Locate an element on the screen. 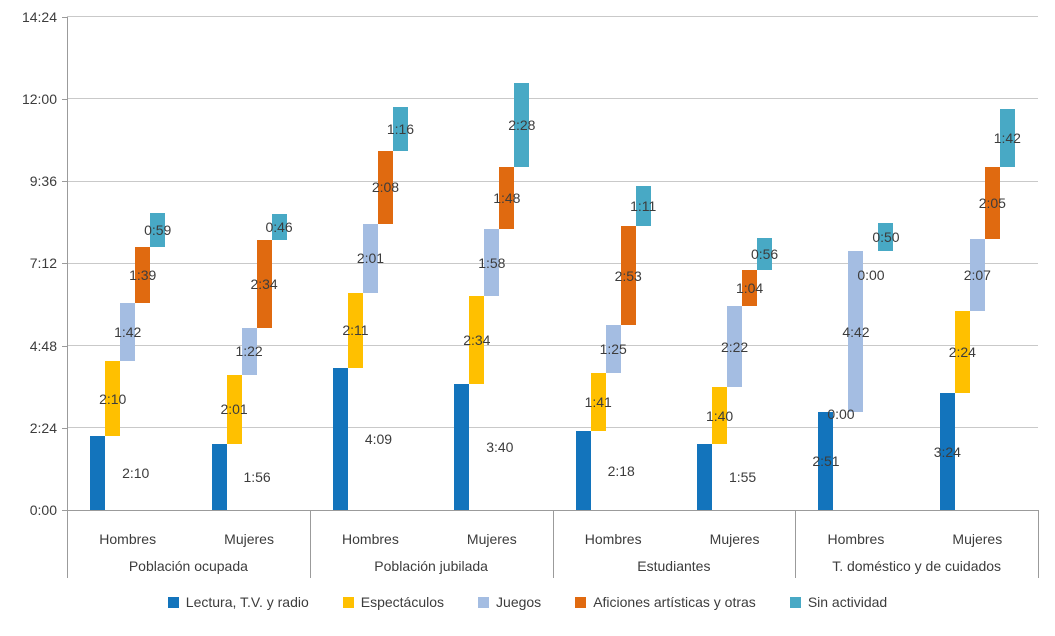 Image resolution: width=1055 pixels, height=636 pixels. y-axis-tick-label: 12:00 is located at coordinates (39, 98).